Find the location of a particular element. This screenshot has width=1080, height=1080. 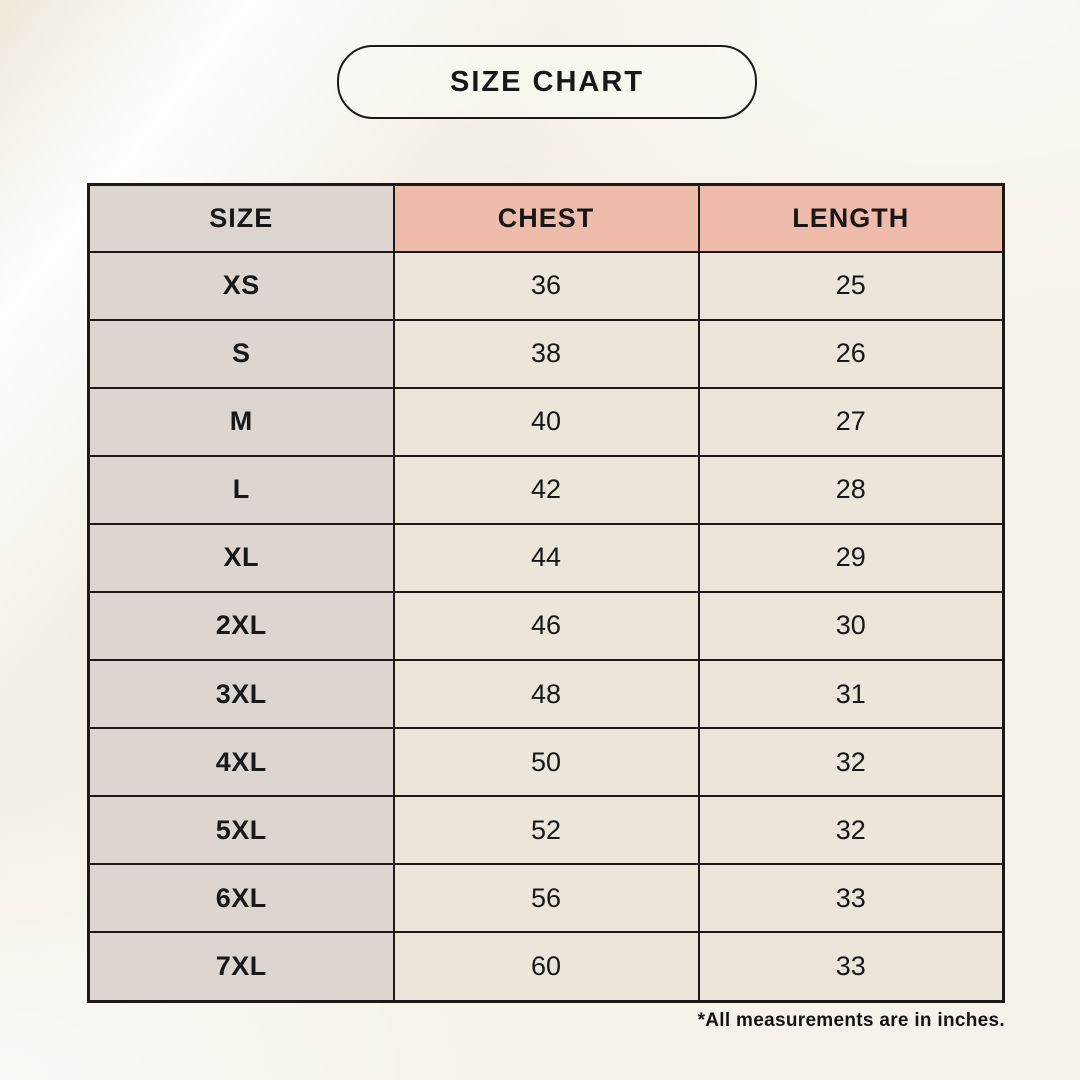

table-row: 2XL 46 30 is located at coordinates (546, 625).